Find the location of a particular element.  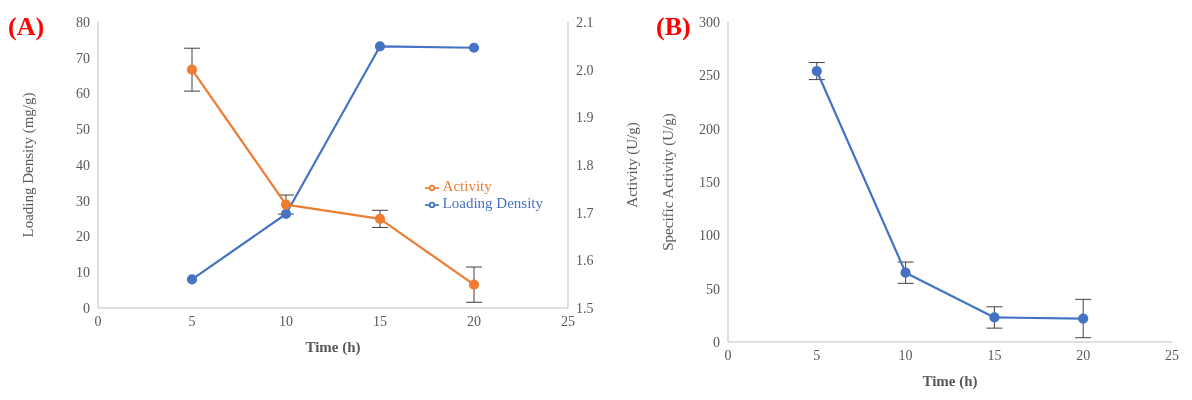

chart-title: (A) is located at coordinates (26, 27).